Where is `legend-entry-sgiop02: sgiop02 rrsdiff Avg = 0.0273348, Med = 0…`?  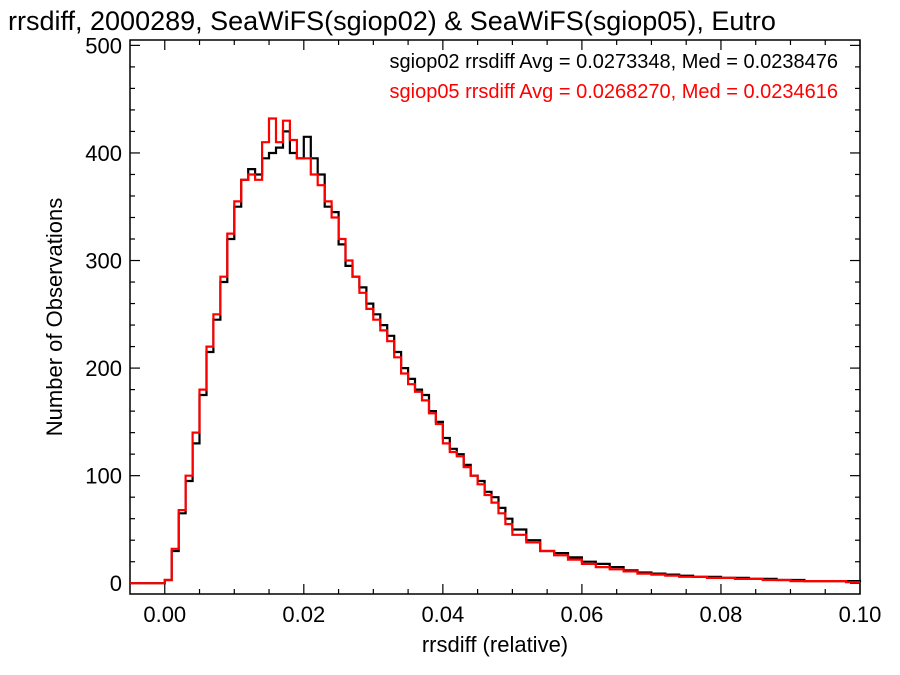 legend-entry-sgiop02: sgiop02 rrsdiff Avg = 0.0273348, Med = 0… is located at coordinates (614, 62).